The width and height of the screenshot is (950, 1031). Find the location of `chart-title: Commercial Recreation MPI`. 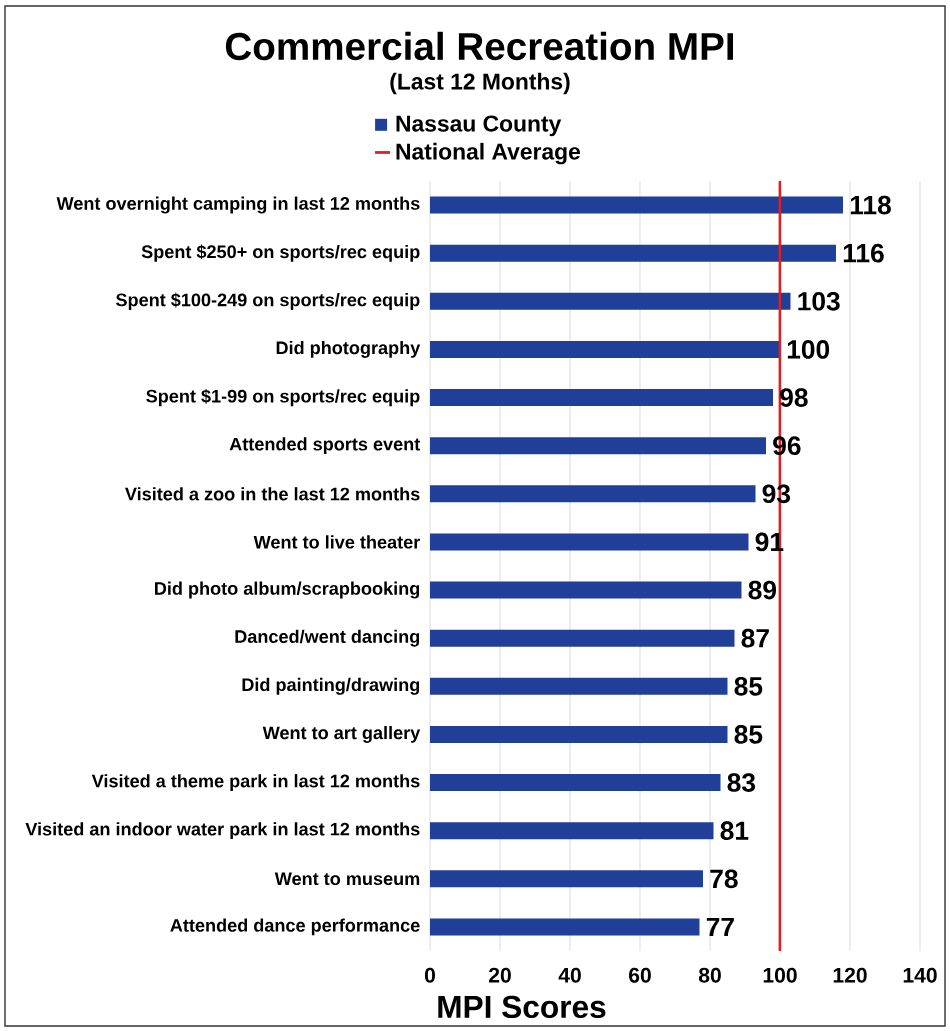

chart-title: Commercial Recreation MPI is located at coordinates (479, 46).